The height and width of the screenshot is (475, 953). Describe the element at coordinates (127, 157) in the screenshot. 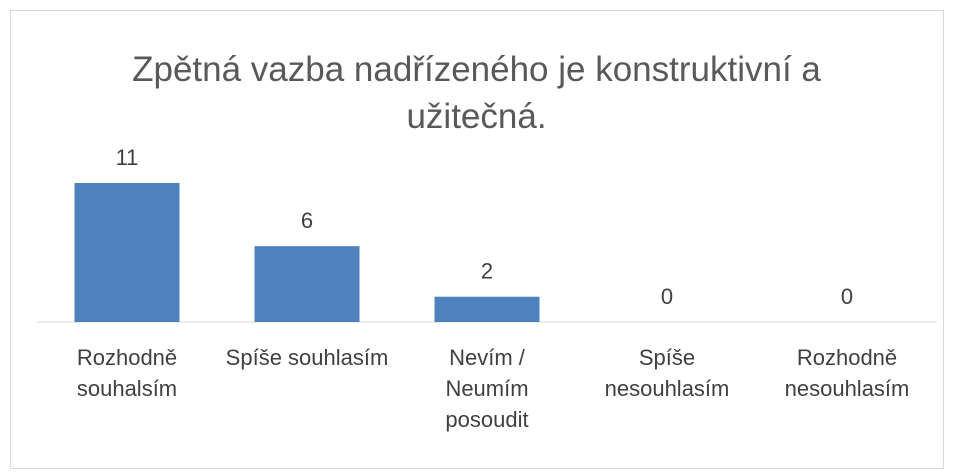

I see `value-label: 11` at that location.